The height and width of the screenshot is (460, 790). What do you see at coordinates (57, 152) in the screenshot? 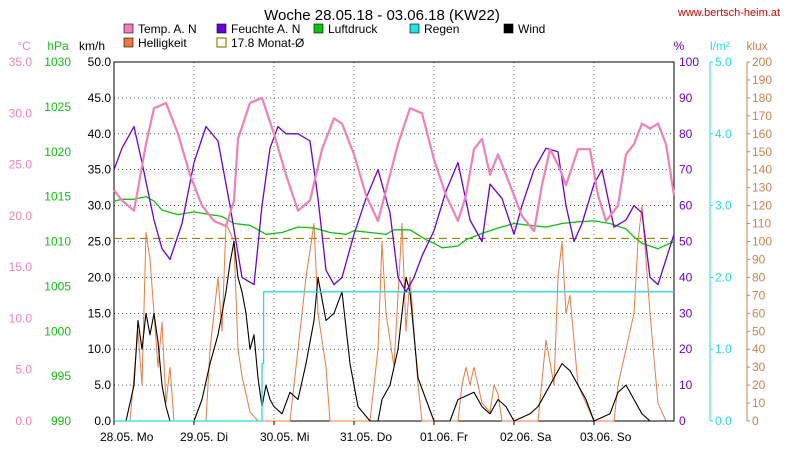
I see `tick-label-luftdruck: 1020` at bounding box center [57, 152].